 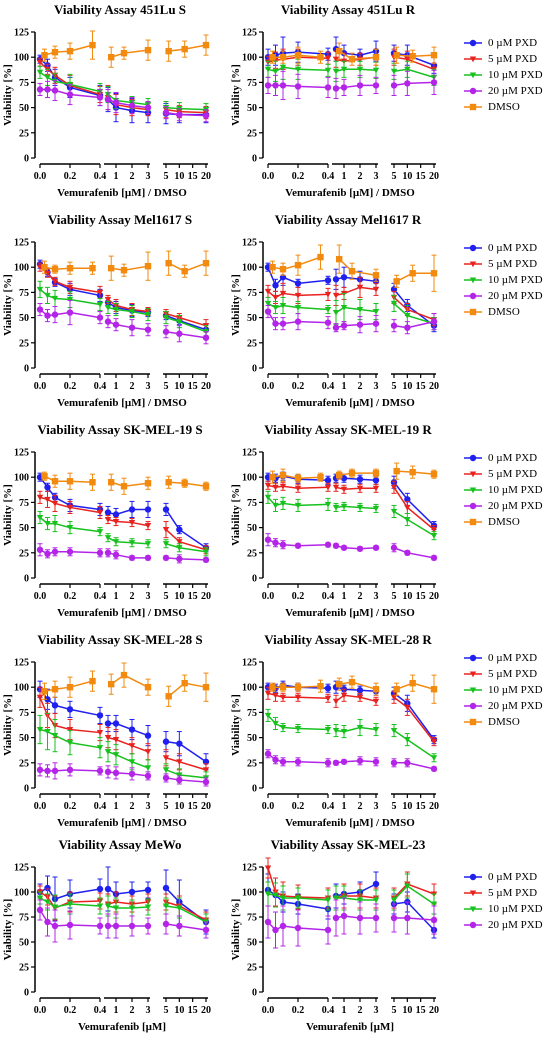 I want to click on legend-label: 5 µM PXD, so click(x=513, y=674).